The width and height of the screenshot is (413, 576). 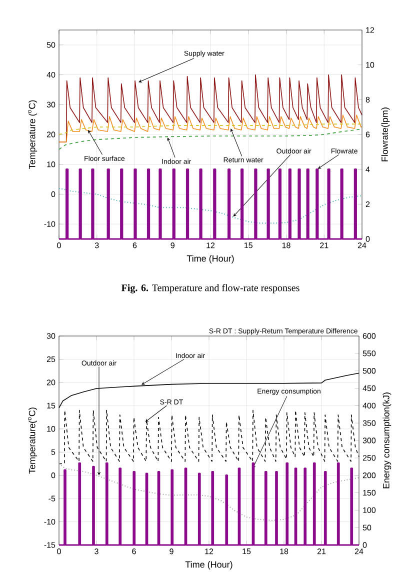 I want to click on y2-tick-label: 200, so click(x=369, y=475).